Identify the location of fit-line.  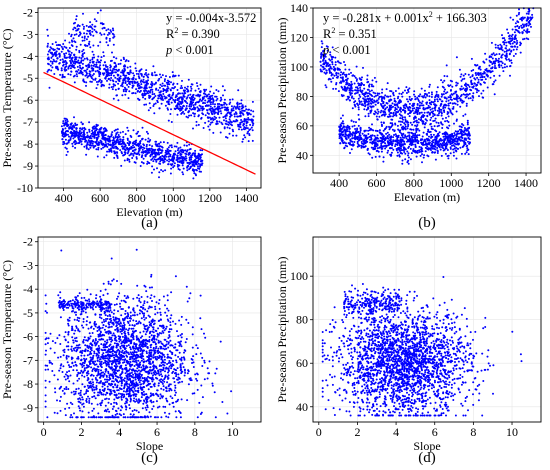
(149, 123).